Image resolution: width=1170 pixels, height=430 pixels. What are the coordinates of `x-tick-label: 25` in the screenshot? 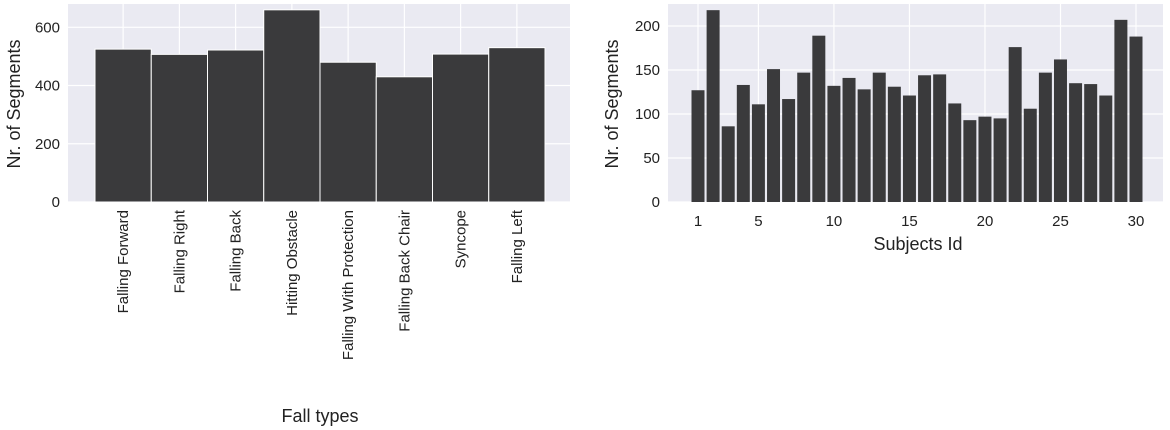 It's located at (1060, 221).